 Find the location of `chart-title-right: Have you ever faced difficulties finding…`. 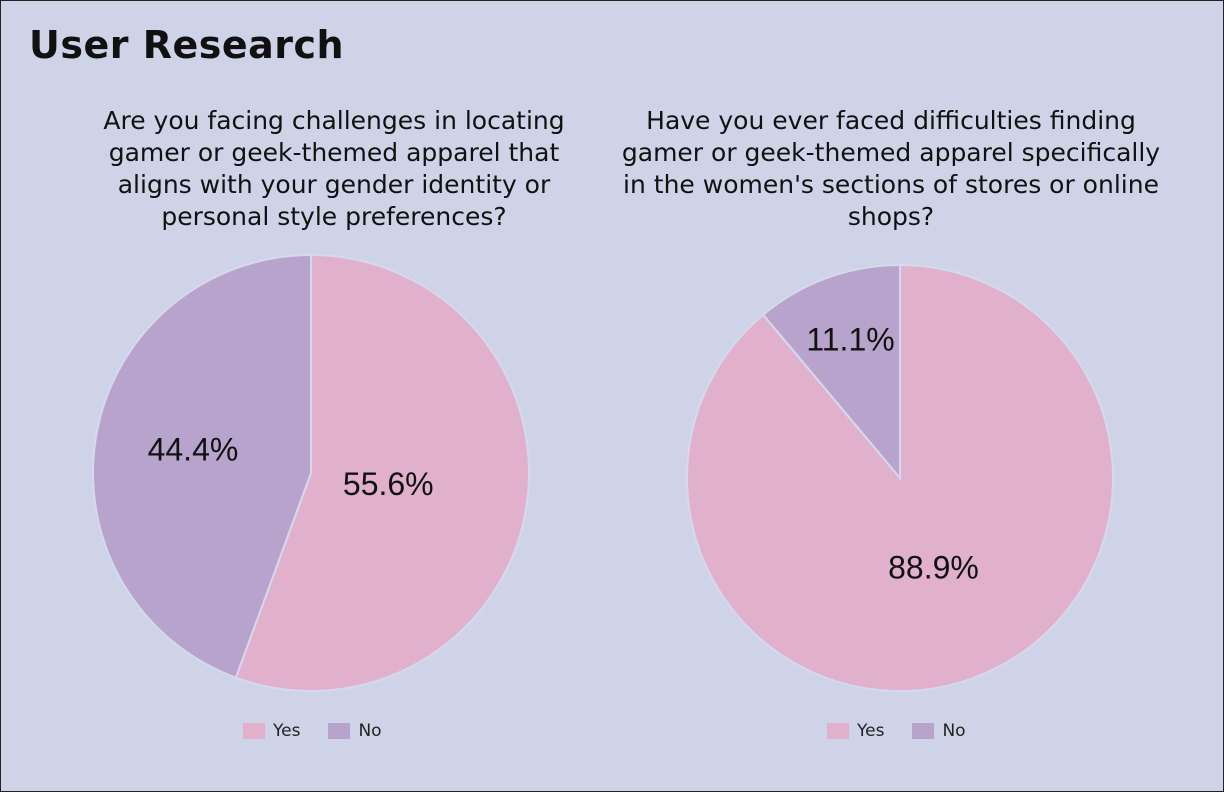

chart-title-right: Have you ever faced difficulties finding… is located at coordinates (891, 168).